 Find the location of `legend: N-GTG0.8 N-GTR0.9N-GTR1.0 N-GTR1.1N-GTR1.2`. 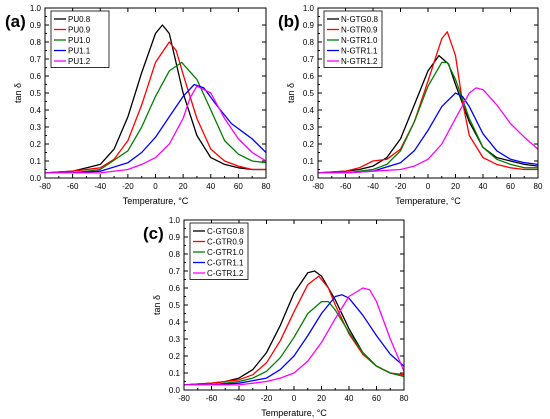

legend: N-GTG0.8 N-GTR0.9N-GTR1.0 N-GTR1.1N-GTR1.2 is located at coordinates (353, 39).